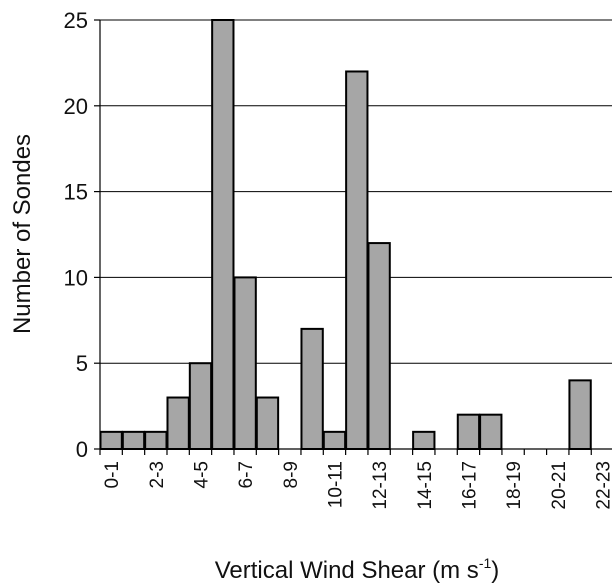 This screenshot has width=612, height=586. What do you see at coordinates (485, 563) in the screenshot?
I see `x-axis-title-superscript: -1` at bounding box center [485, 563].